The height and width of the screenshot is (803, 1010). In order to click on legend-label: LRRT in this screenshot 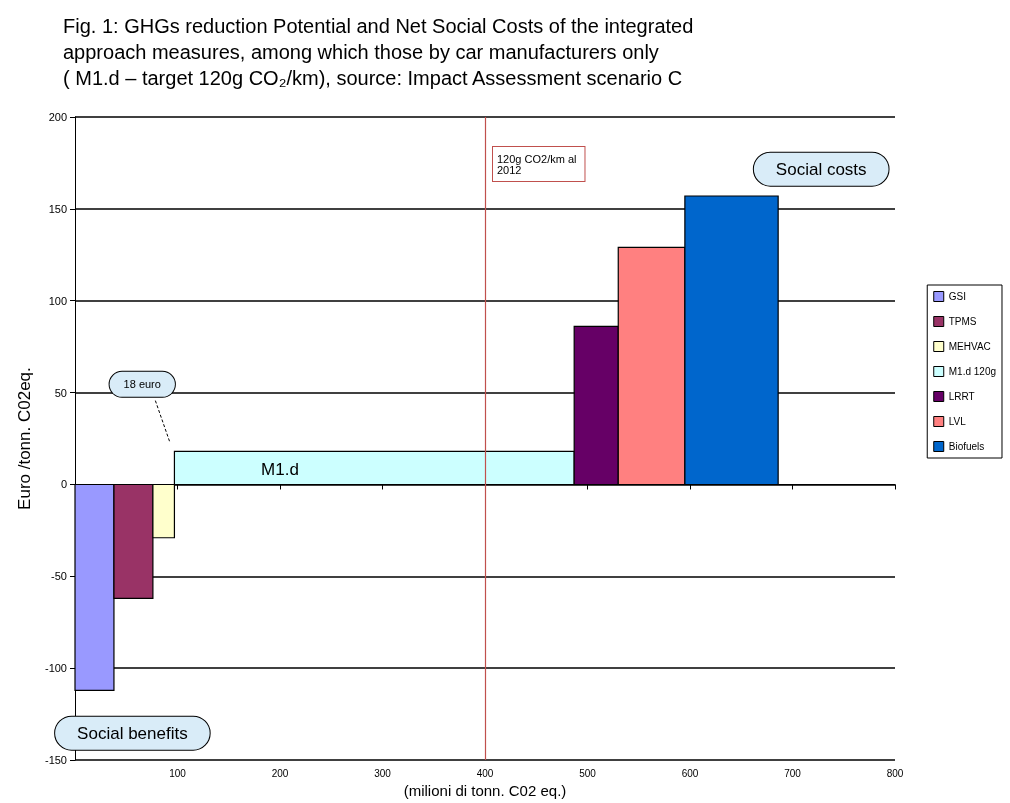, I will do `click(961, 396)`.